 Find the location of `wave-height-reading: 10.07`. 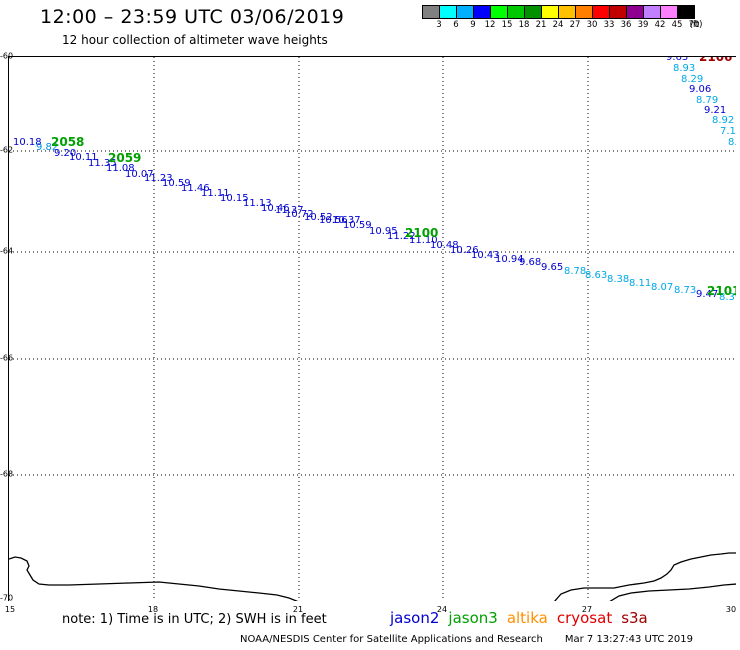

wave-height-reading: 10.07 is located at coordinates (139, 174).